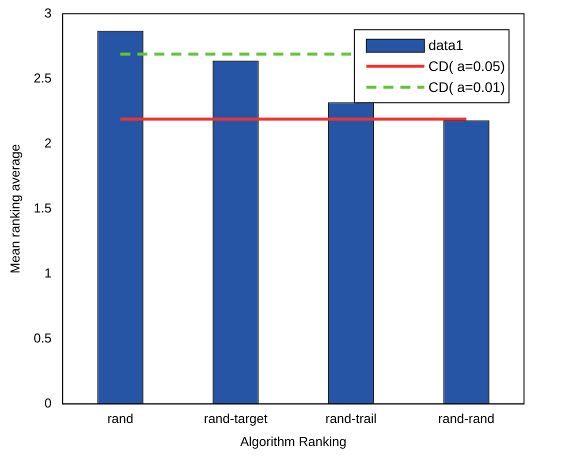 The height and width of the screenshot is (458, 579). What do you see at coordinates (120, 418) in the screenshot?
I see `x-tick-label: rand` at bounding box center [120, 418].